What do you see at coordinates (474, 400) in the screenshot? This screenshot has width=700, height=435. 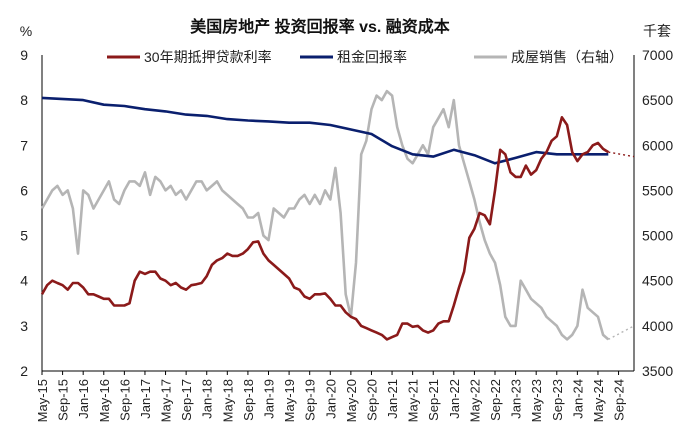 I see `x-tick-label: May-22` at bounding box center [474, 400].